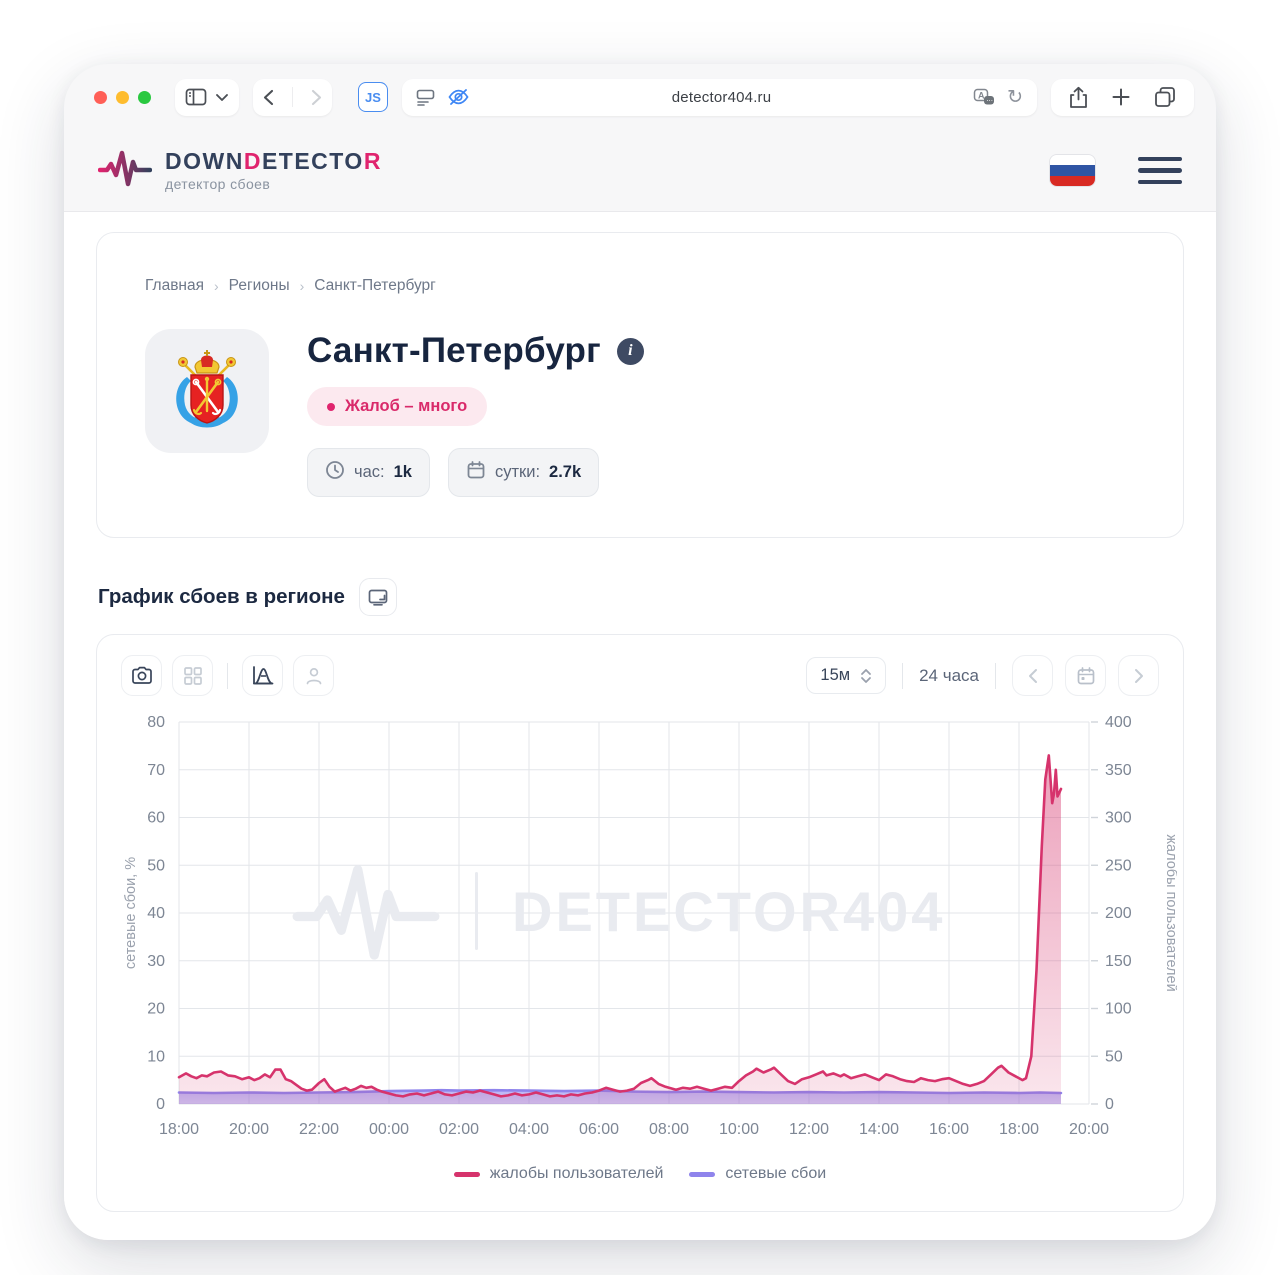 The image size is (1280, 1275). Describe the element at coordinates (377, 597) in the screenshot. I see `fullscreen-chart-button` at that location.